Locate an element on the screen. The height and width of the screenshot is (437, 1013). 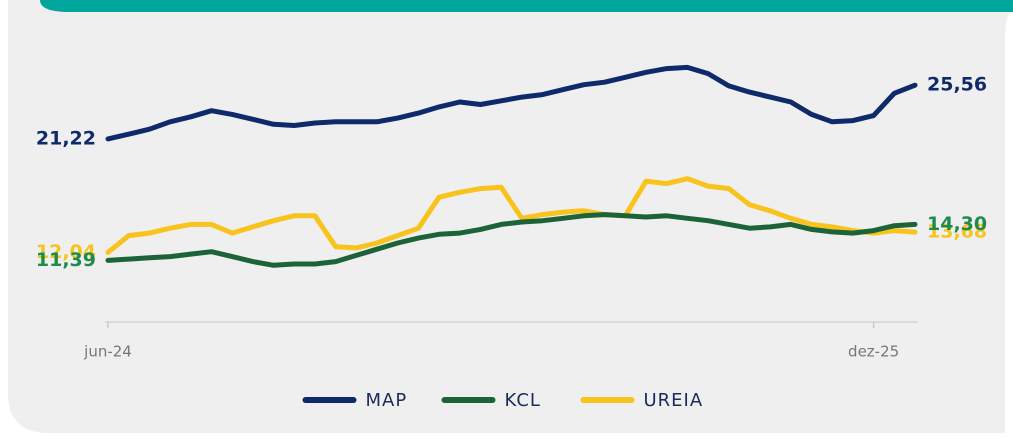
top-bar is located at coordinates (526, 6).